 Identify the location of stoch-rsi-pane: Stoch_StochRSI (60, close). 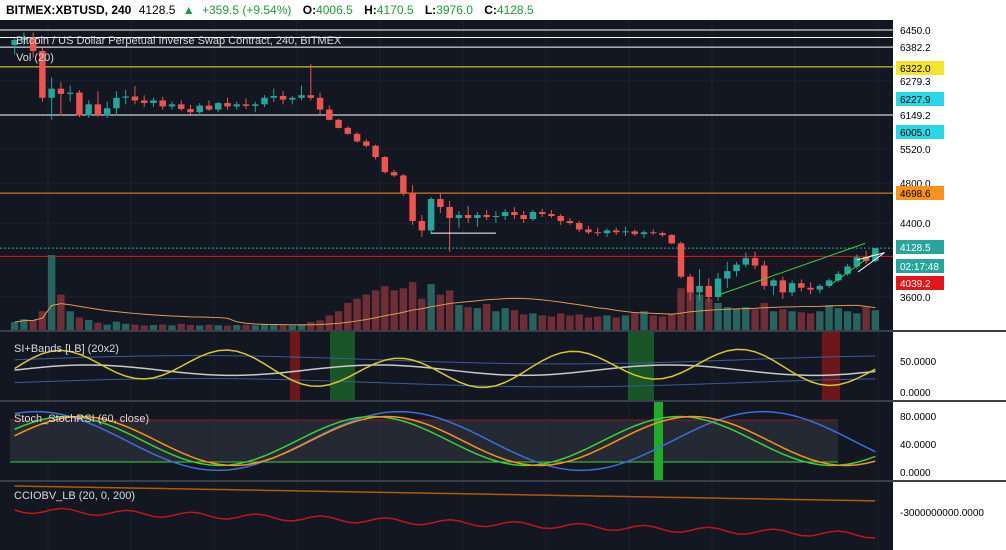
(443, 441).